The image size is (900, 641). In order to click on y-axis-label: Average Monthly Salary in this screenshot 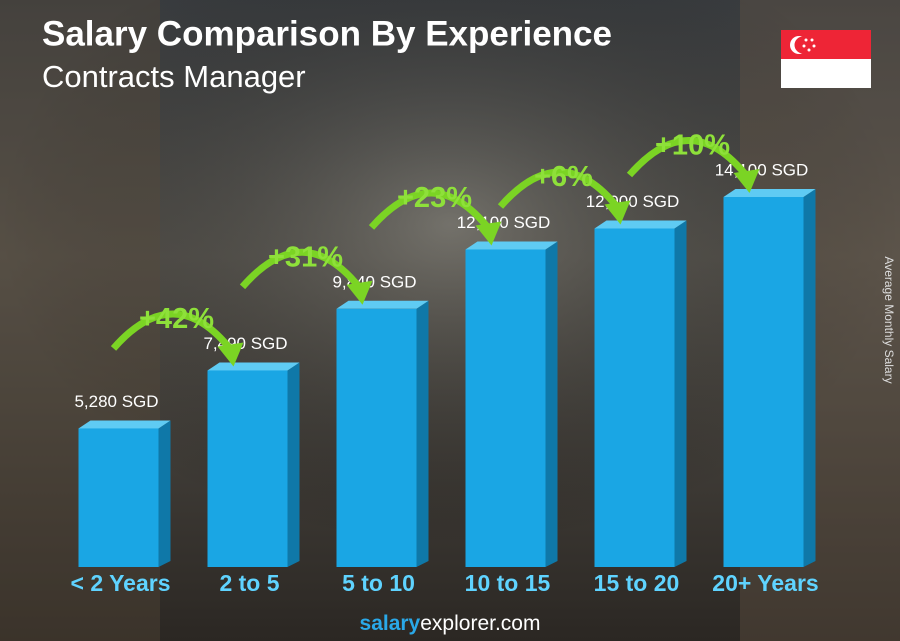, I will do `click(889, 319)`.